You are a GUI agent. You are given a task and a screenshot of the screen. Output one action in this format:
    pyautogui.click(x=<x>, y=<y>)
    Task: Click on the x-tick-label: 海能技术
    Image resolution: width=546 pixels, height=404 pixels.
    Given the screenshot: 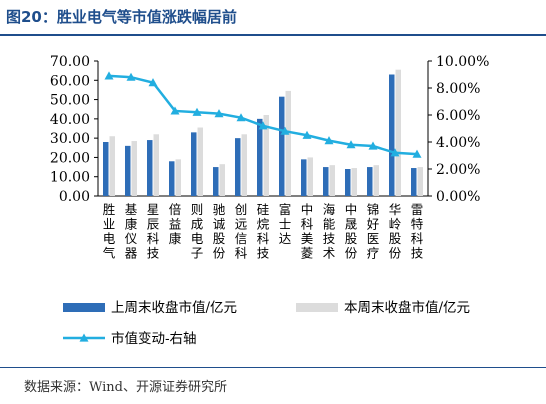 What is the action you would take?
    pyautogui.click(x=329, y=231)
    